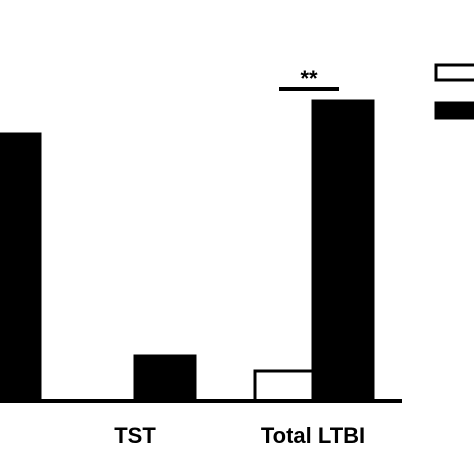 This screenshot has height=474, width=474. I want to click on x-tick-label: Total LTBI, so click(313, 435).